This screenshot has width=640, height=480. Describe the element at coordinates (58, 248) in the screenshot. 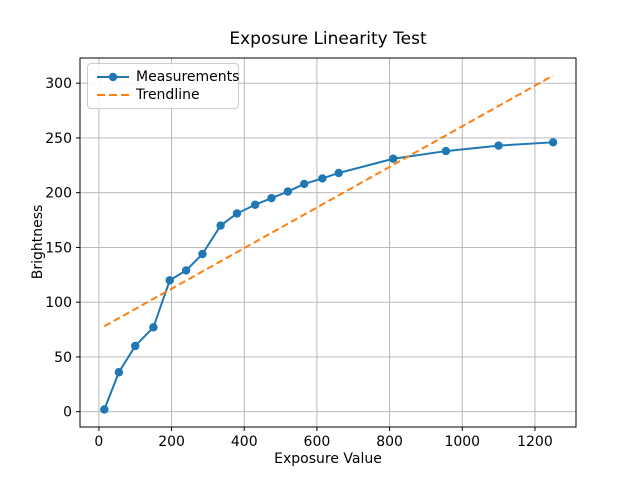

I see `y-tick-label: 150` at that location.